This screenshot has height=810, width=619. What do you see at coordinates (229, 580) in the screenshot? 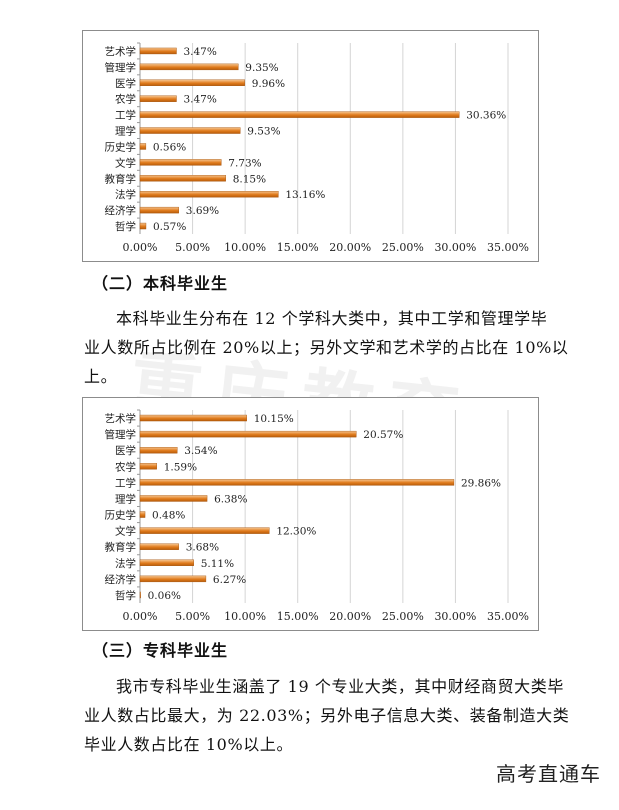
I see `data-label: 6.27%` at bounding box center [229, 580].